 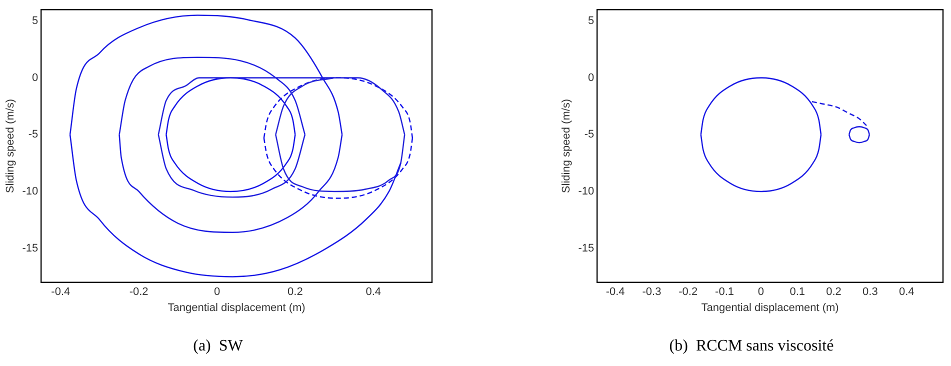 What do you see at coordinates (218, 346) in the screenshot?
I see `text: (a) SW` at bounding box center [218, 346].